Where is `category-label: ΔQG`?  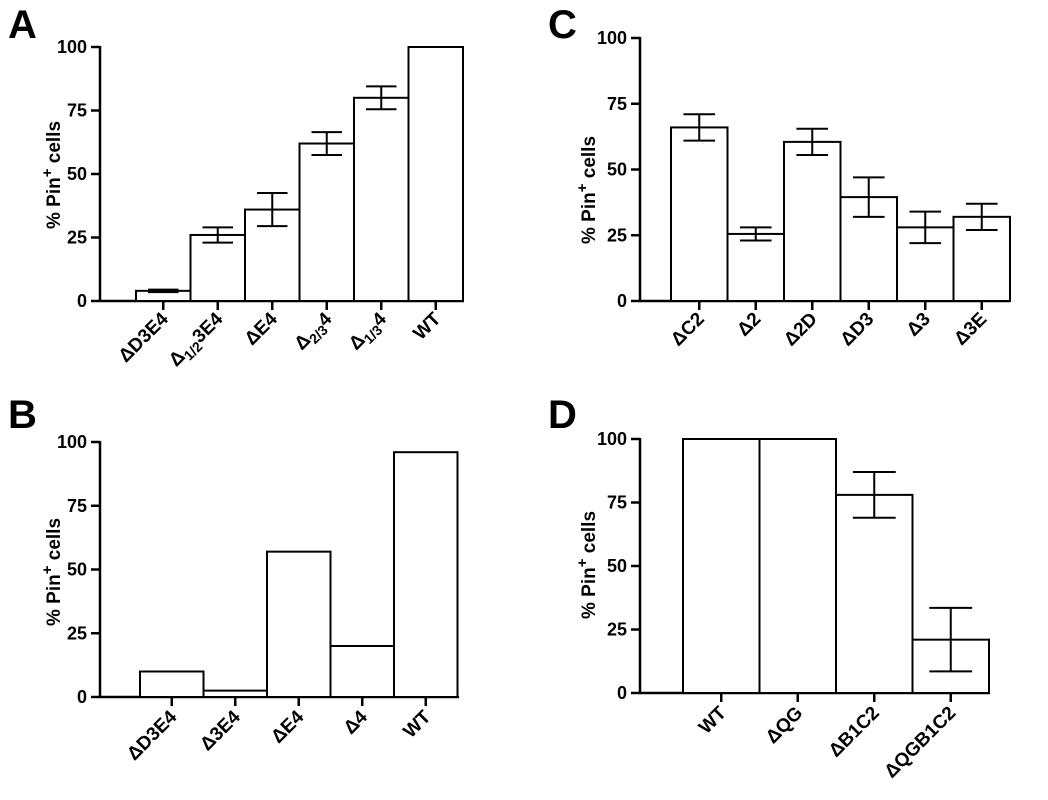 category-label: ΔQG is located at coordinates (784, 725).